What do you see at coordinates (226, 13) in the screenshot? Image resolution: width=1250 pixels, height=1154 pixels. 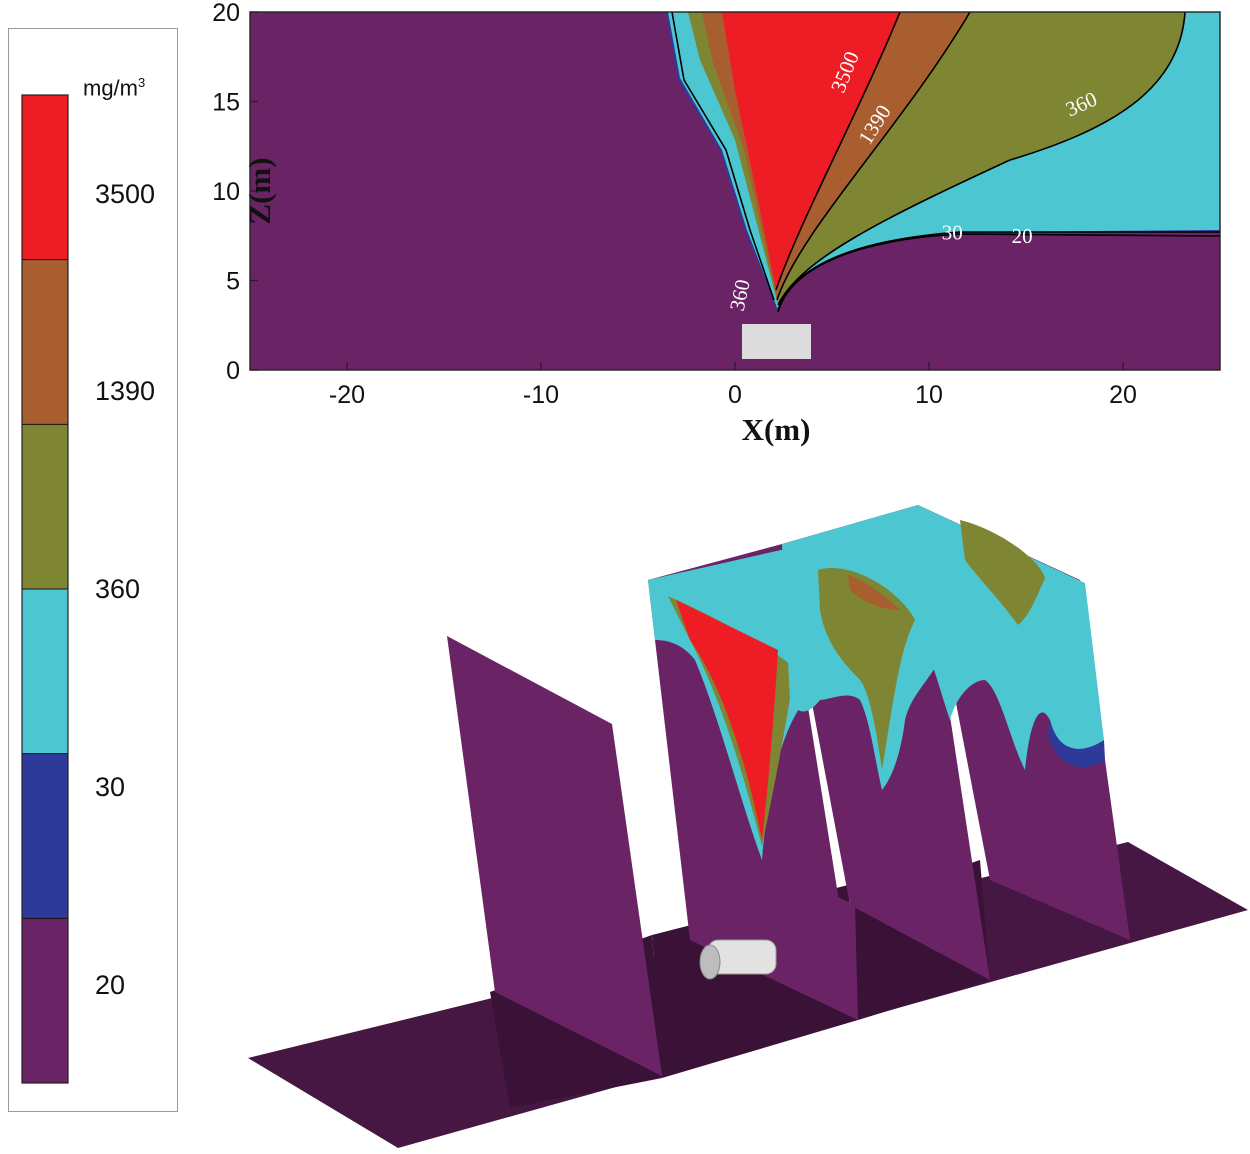 I see `y-tick-label: 20` at bounding box center [226, 13].